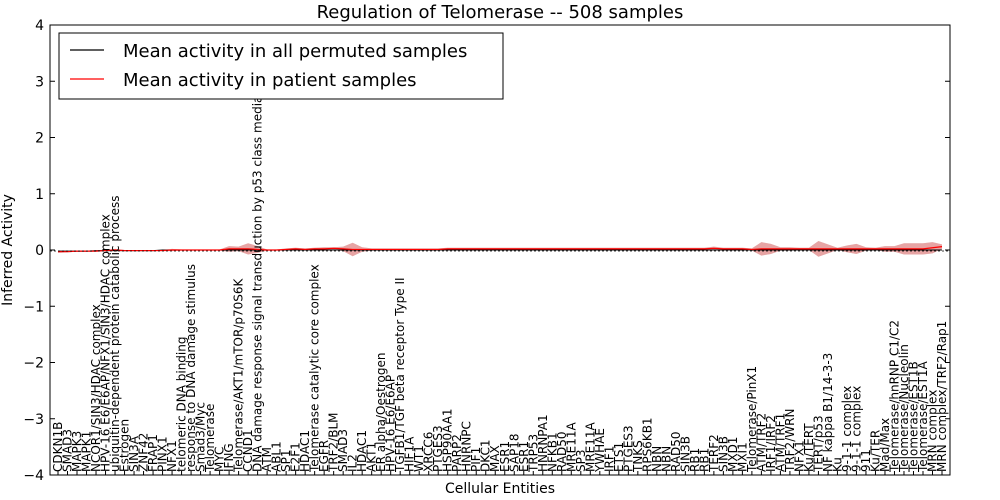  Describe the element at coordinates (856, 429) in the screenshot. I see `x-tick-label: 9-1-1 complex` at that location.